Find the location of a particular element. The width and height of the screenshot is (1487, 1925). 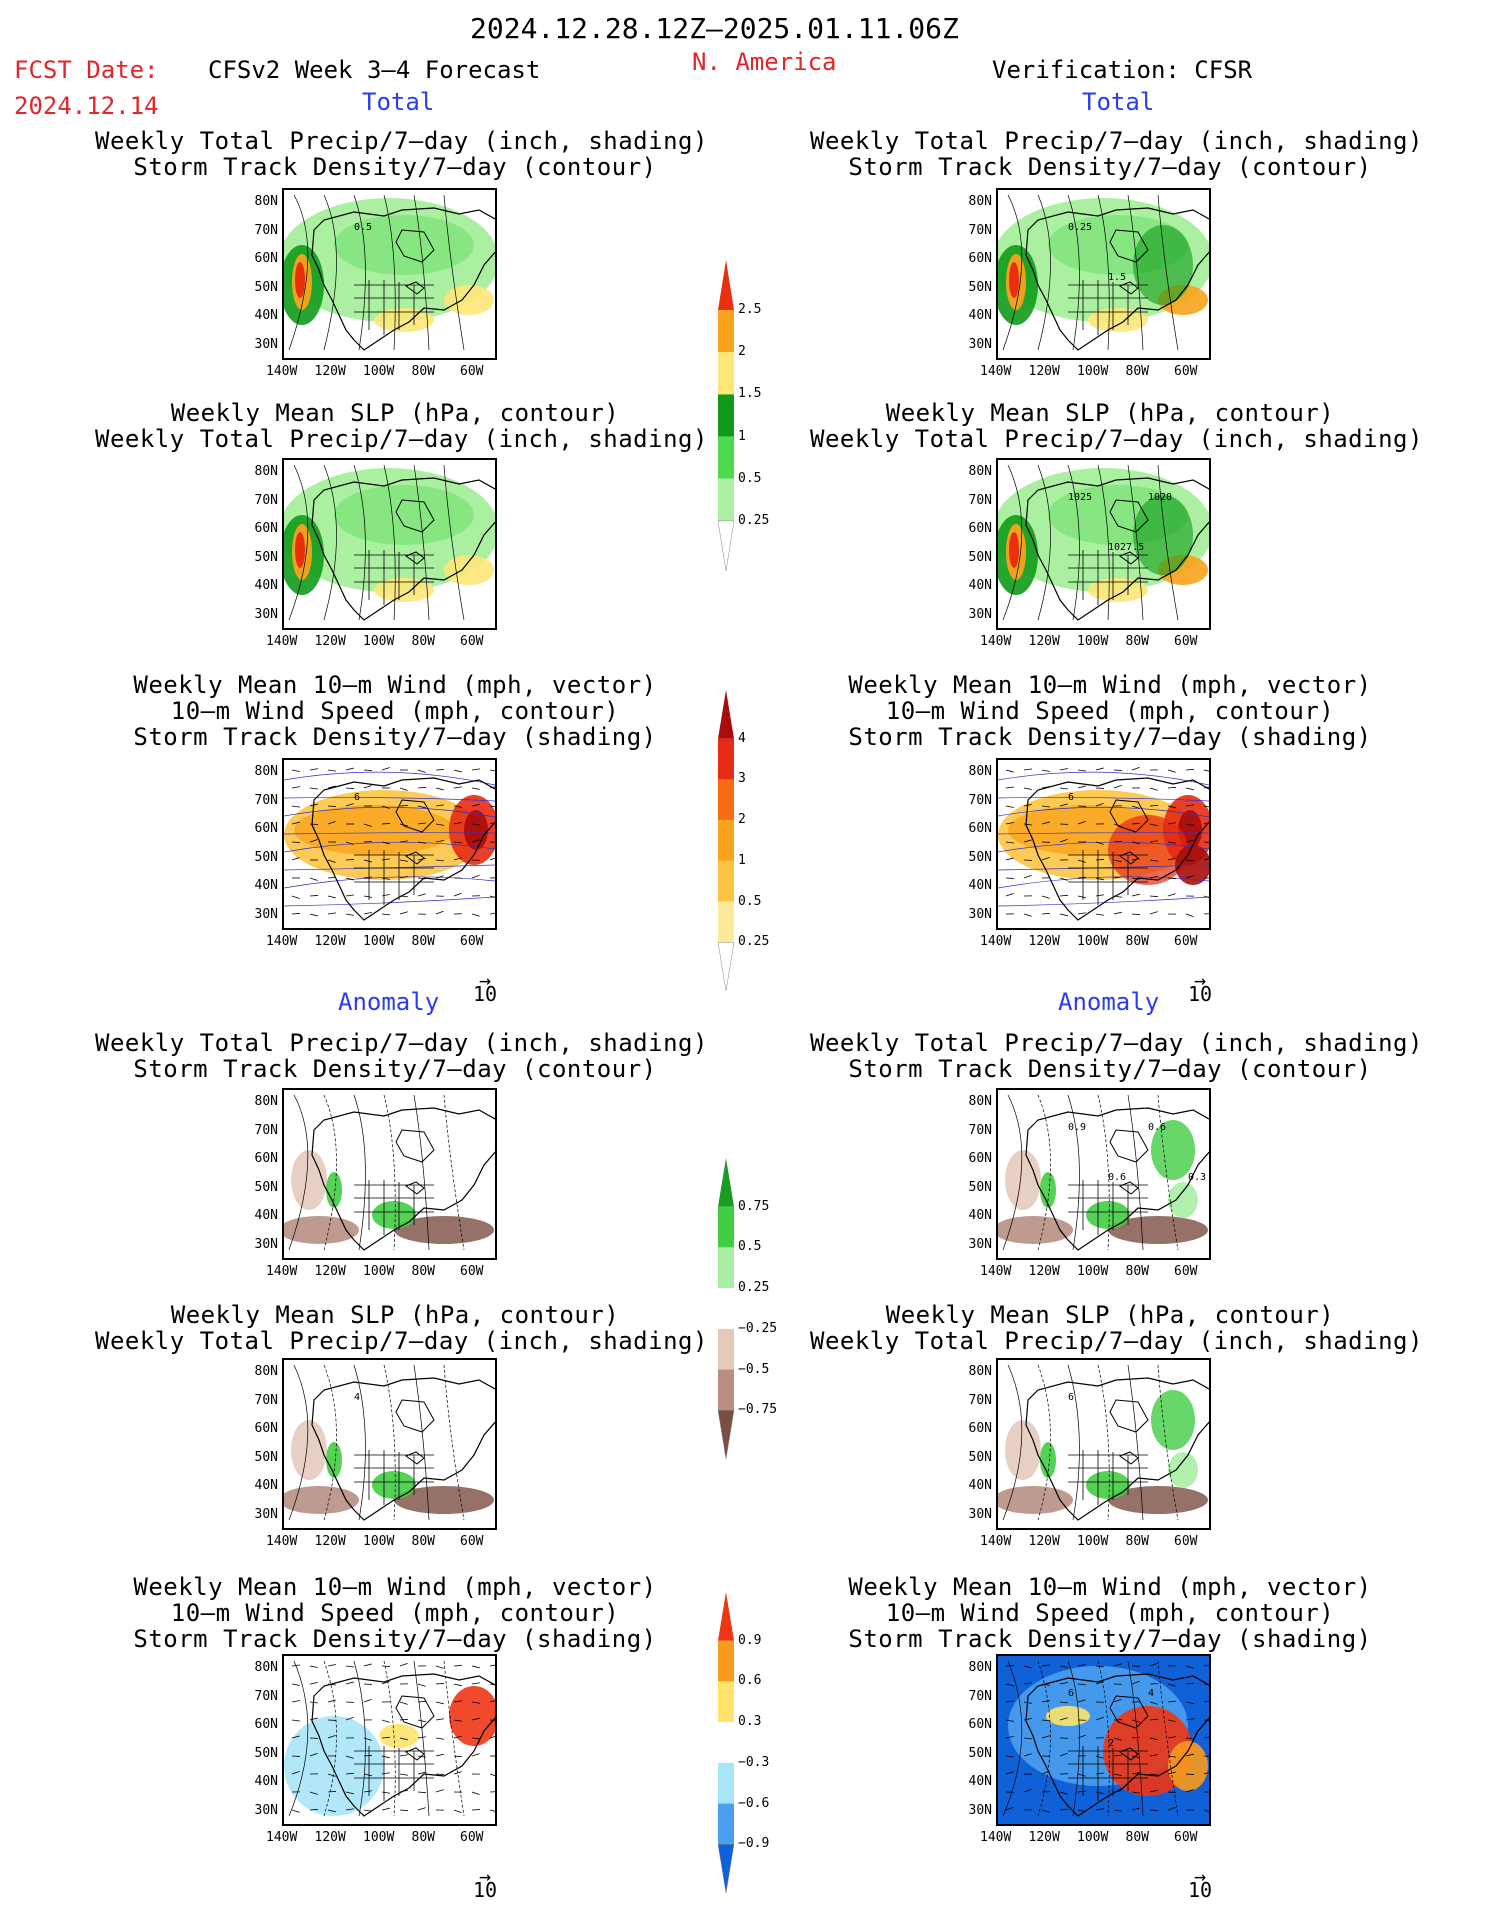

colorbar-tick-label: 0.25 is located at coordinates (754, 1288).